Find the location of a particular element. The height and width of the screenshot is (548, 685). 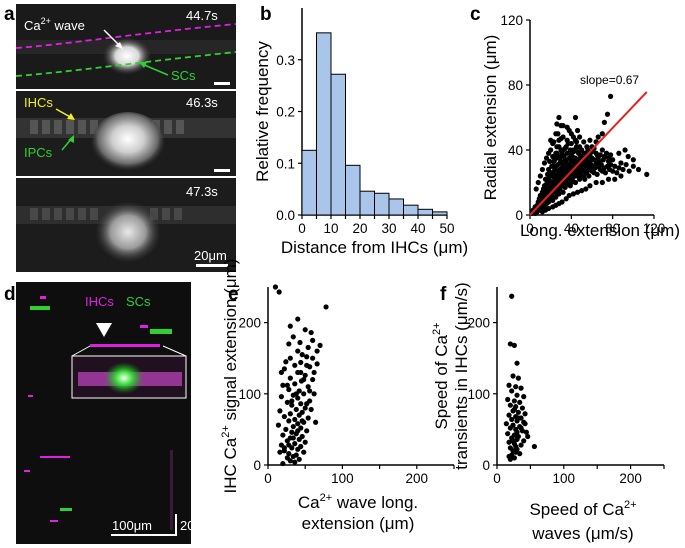

x-tick-label: 100 is located at coordinates (564, 478).